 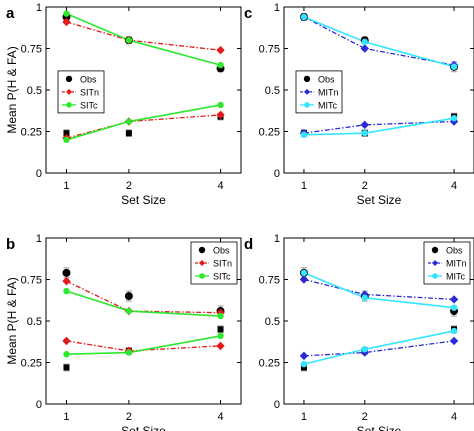 What do you see at coordinates (222, 264) in the screenshot?
I see `legend-label: SITn` at bounding box center [222, 264].